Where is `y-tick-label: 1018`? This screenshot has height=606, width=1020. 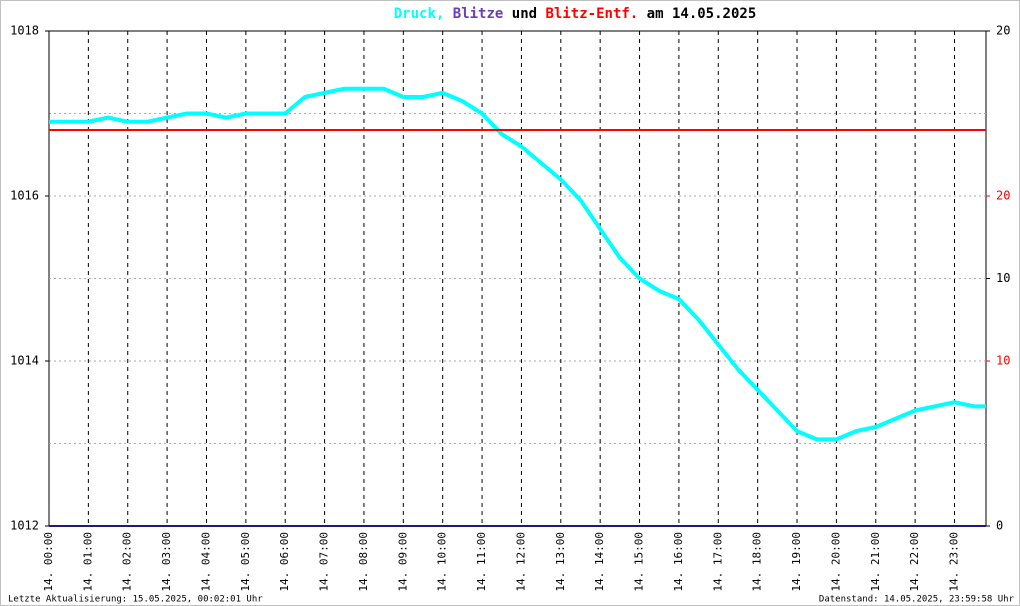
y-tick-label: 1018 is located at coordinates (24, 31).